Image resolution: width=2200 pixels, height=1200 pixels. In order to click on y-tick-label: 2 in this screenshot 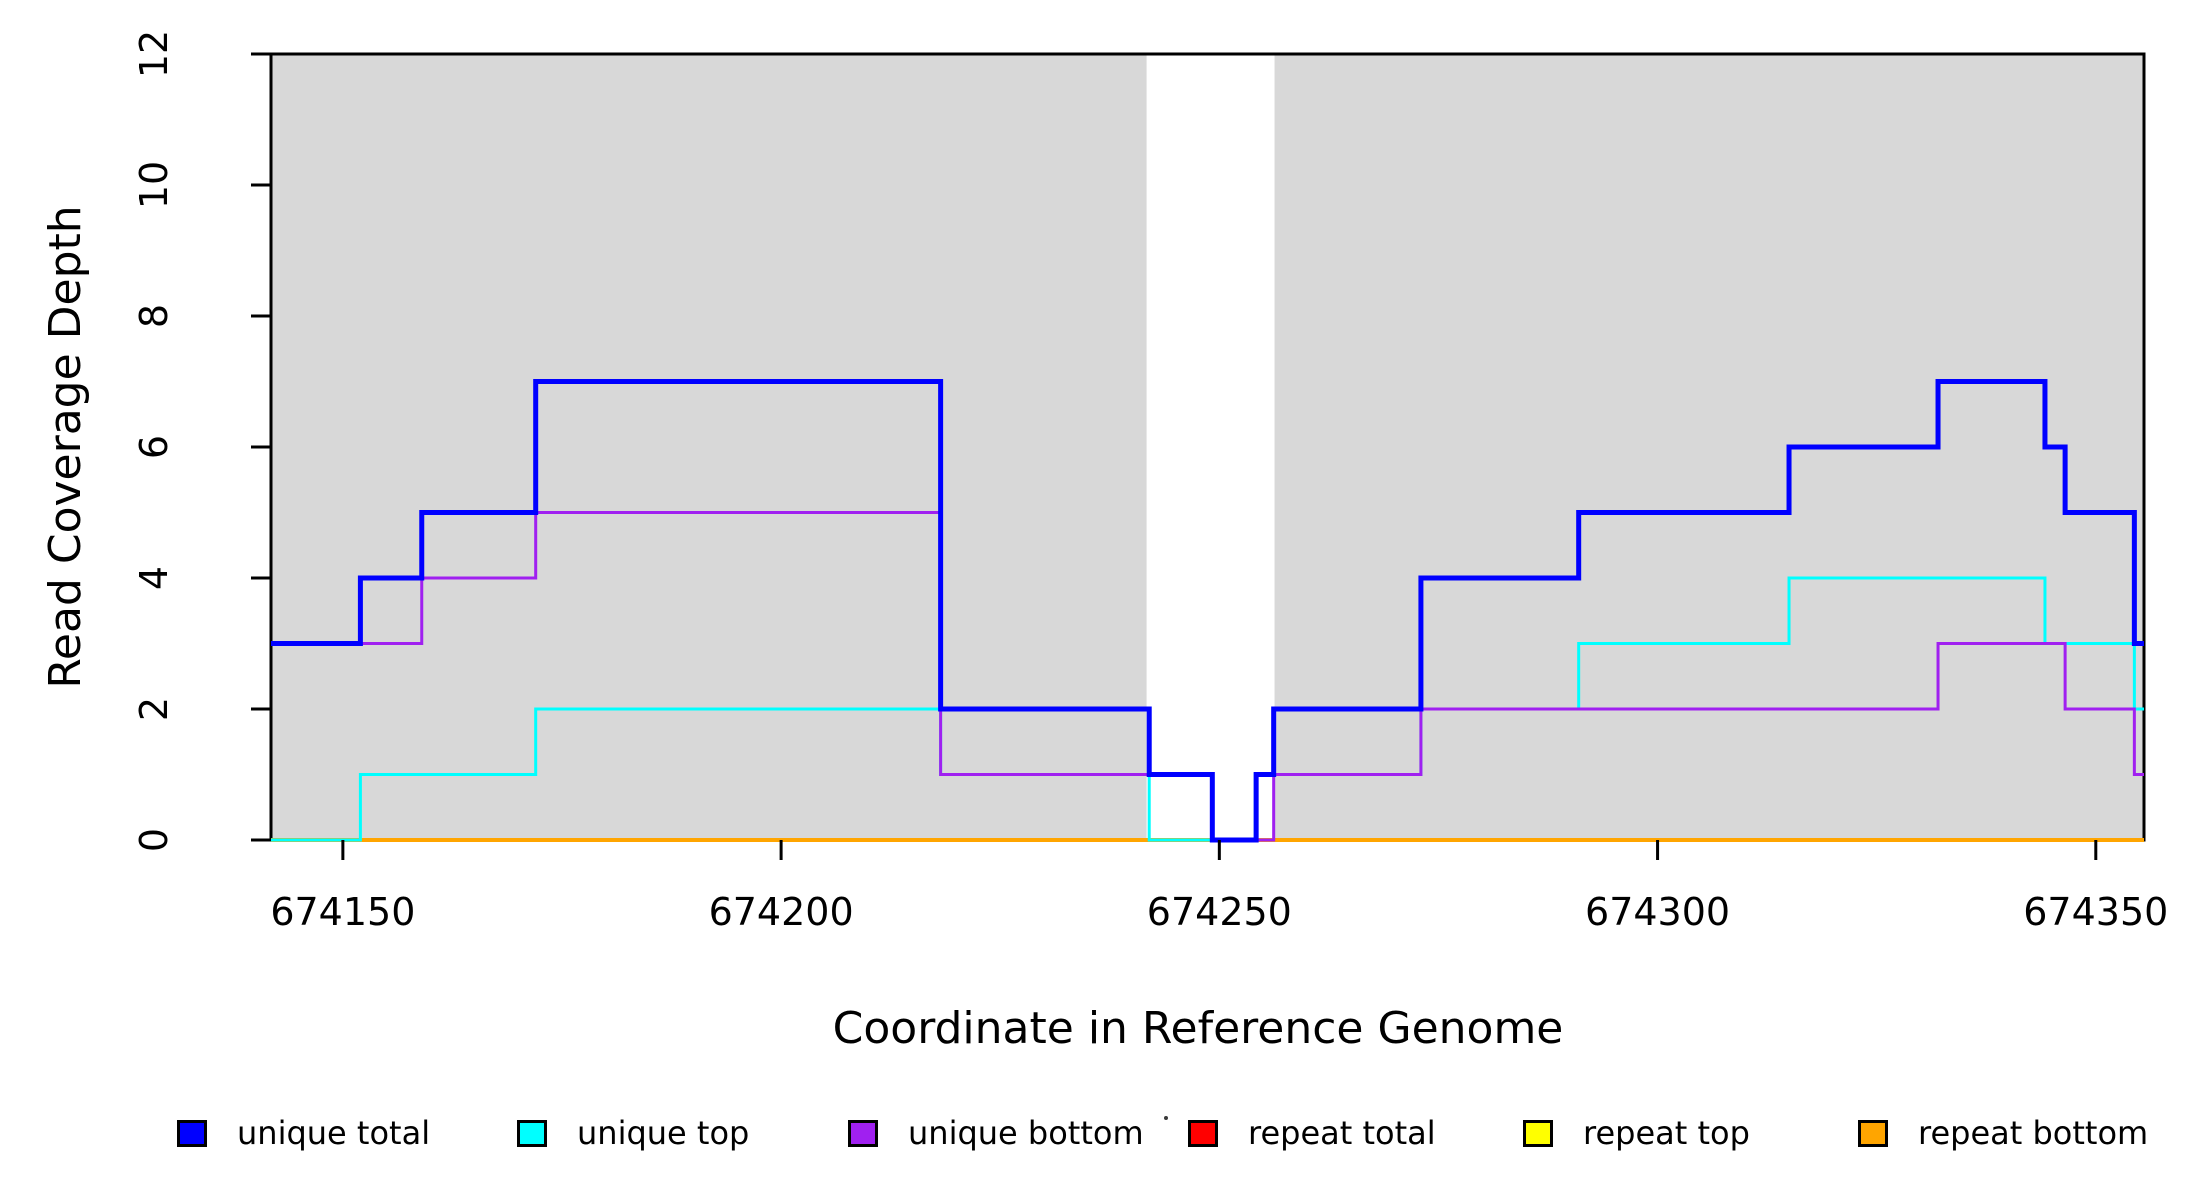, I will do `click(154, 709)`.